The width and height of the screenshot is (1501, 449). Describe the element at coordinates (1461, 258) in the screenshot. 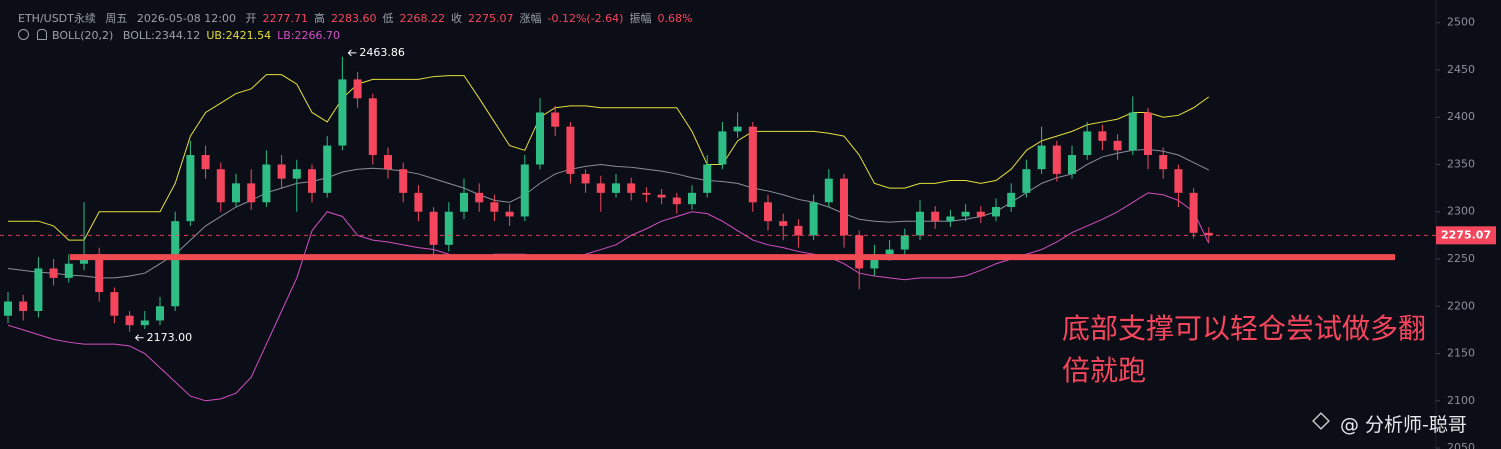

I see `y-tick-label: 2250` at that location.